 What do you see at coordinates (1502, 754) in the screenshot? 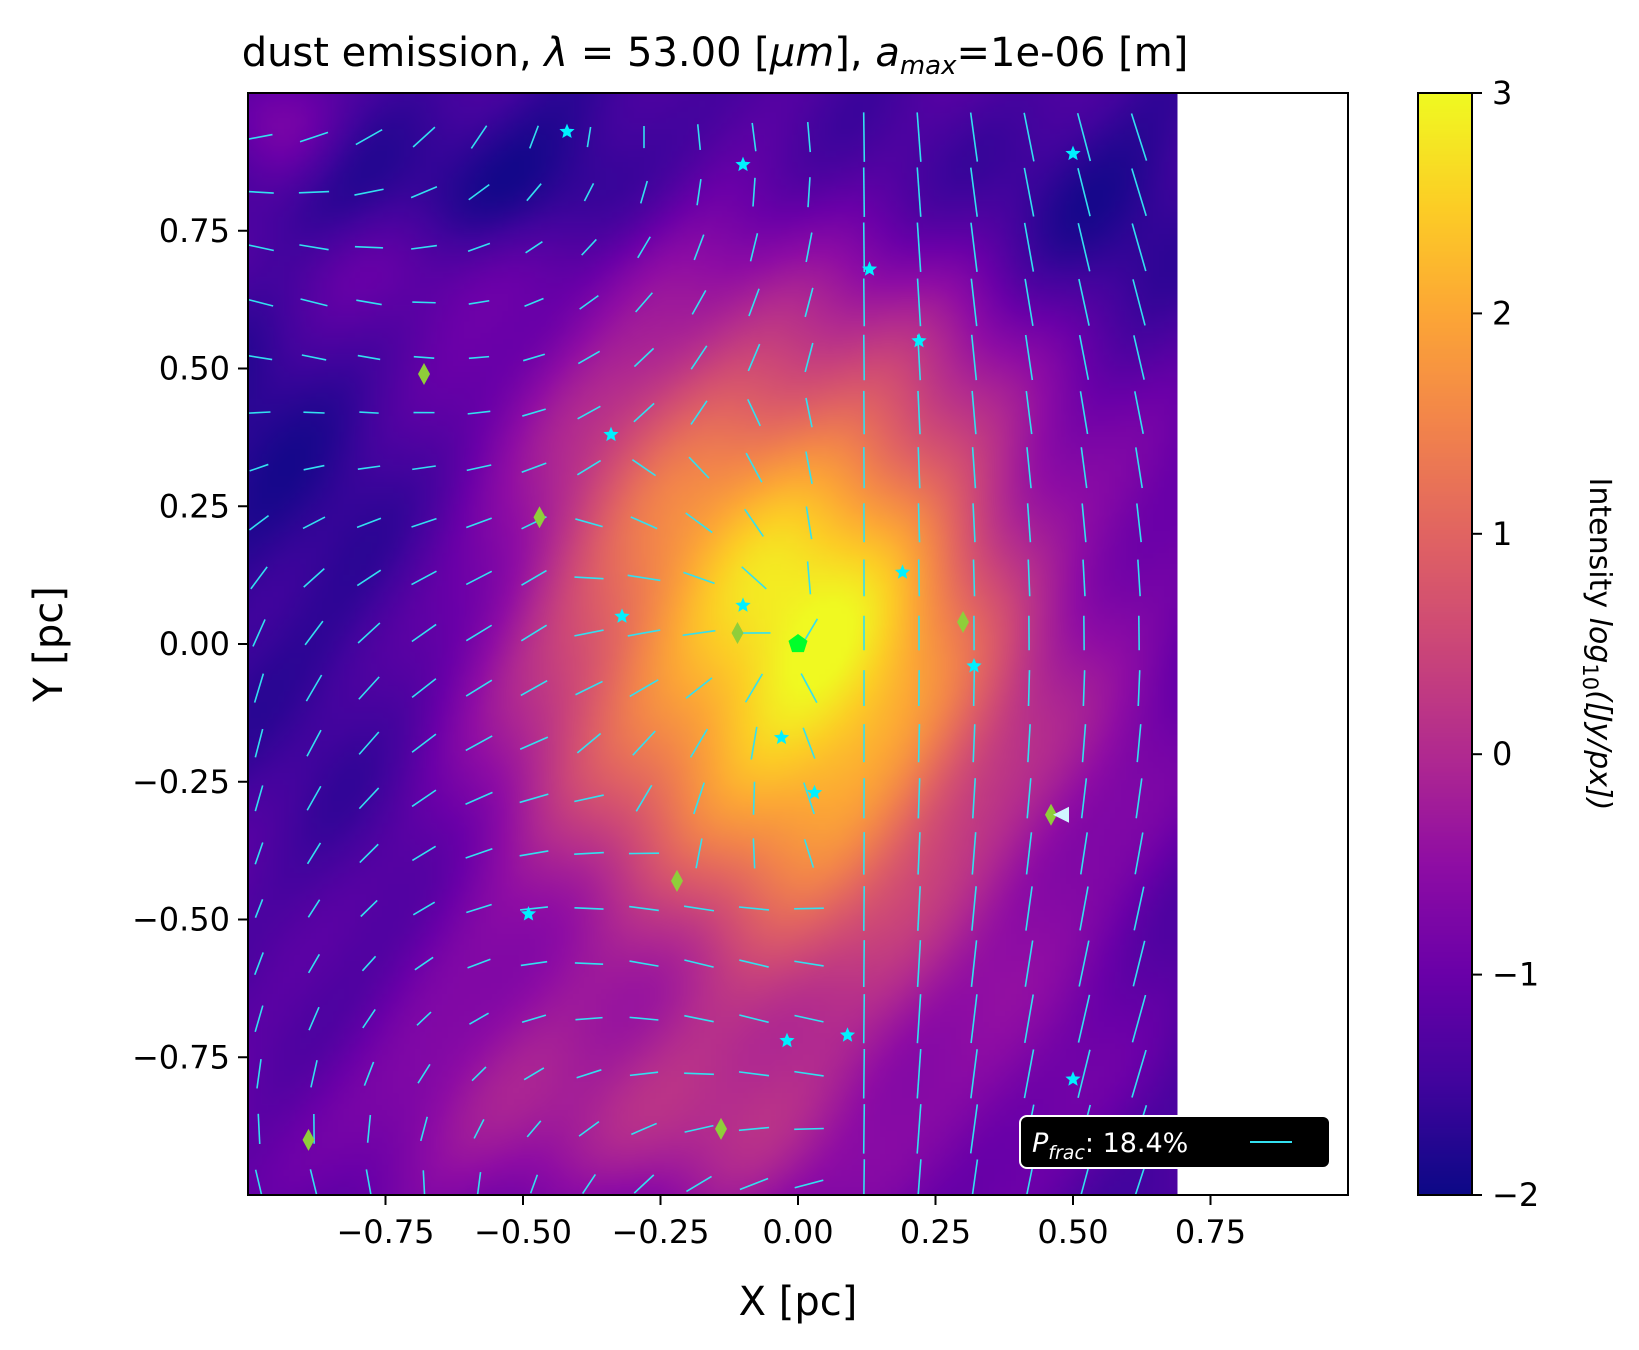
I see `colorbar-tick-label: 0` at bounding box center [1502, 754].